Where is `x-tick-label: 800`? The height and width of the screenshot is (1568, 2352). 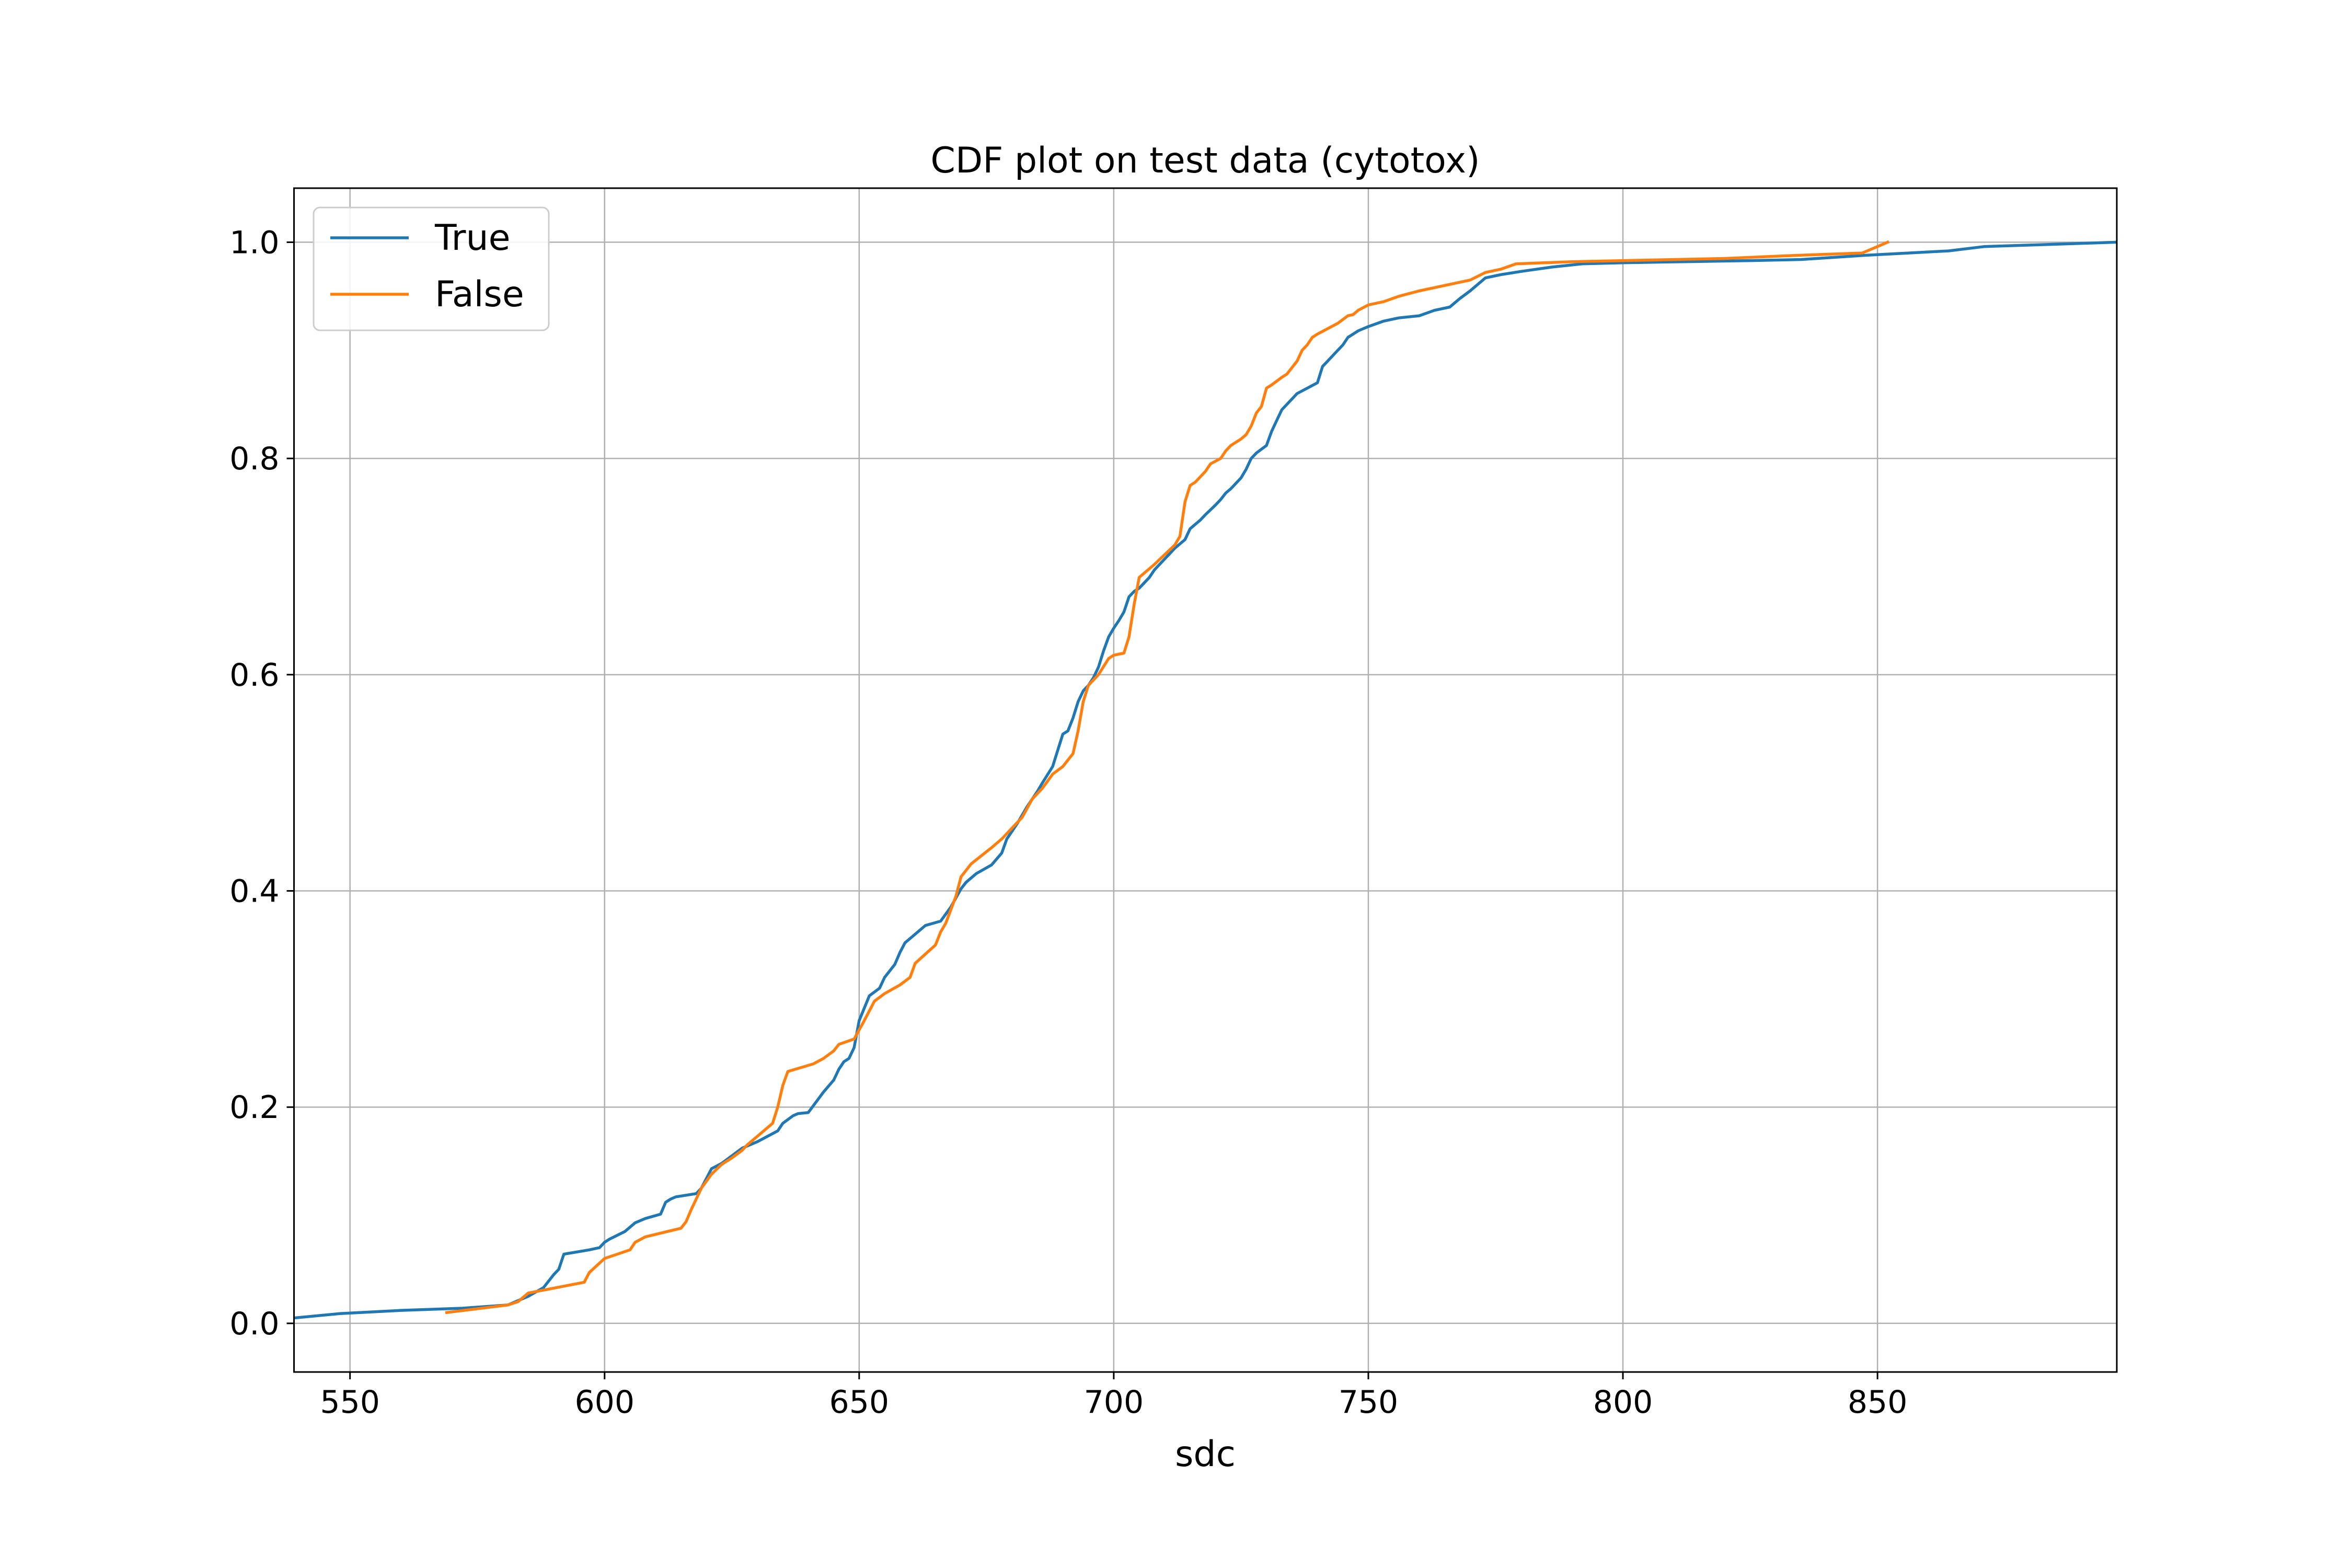
x-tick-label: 800 is located at coordinates (1623, 1402).